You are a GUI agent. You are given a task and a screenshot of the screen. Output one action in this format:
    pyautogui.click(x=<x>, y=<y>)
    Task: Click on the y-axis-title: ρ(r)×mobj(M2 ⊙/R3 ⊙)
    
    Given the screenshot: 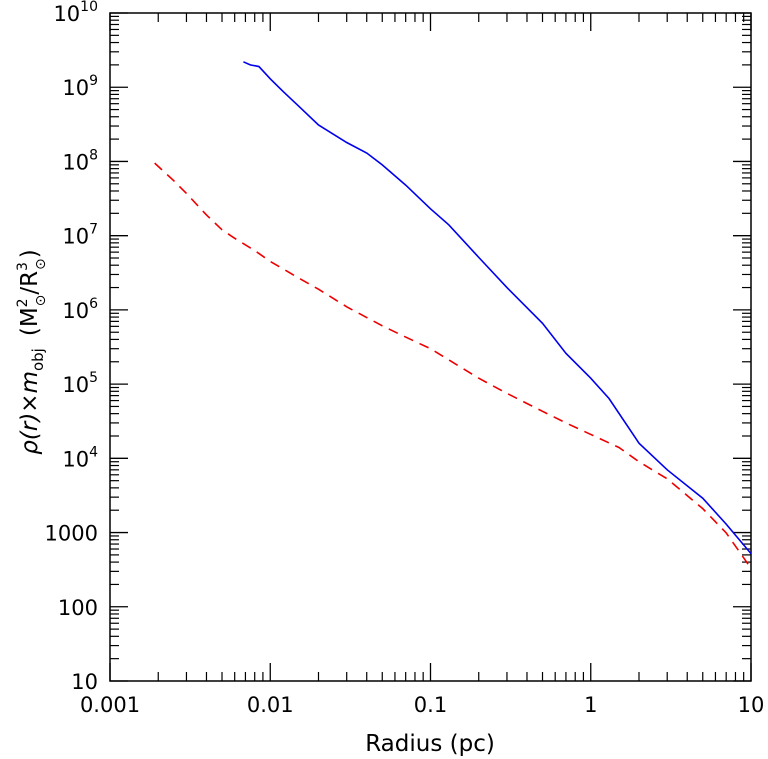 What is the action you would take?
    pyautogui.click(x=32, y=351)
    